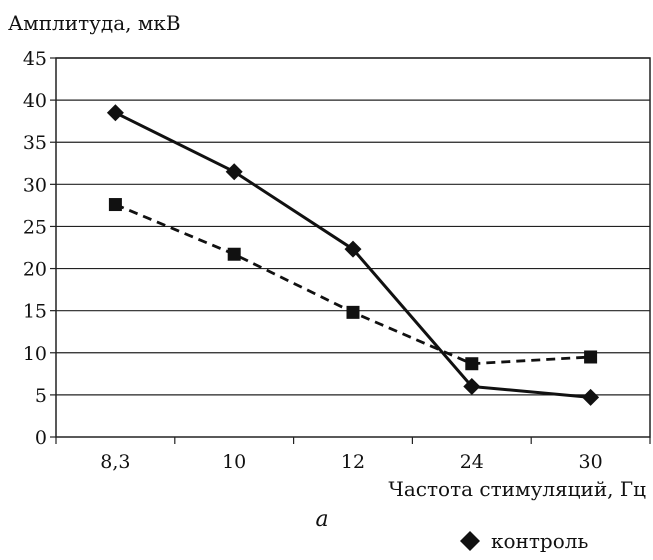 The height and width of the screenshot is (560, 653). I want to click on x-tick-label: 30, so click(591, 462).